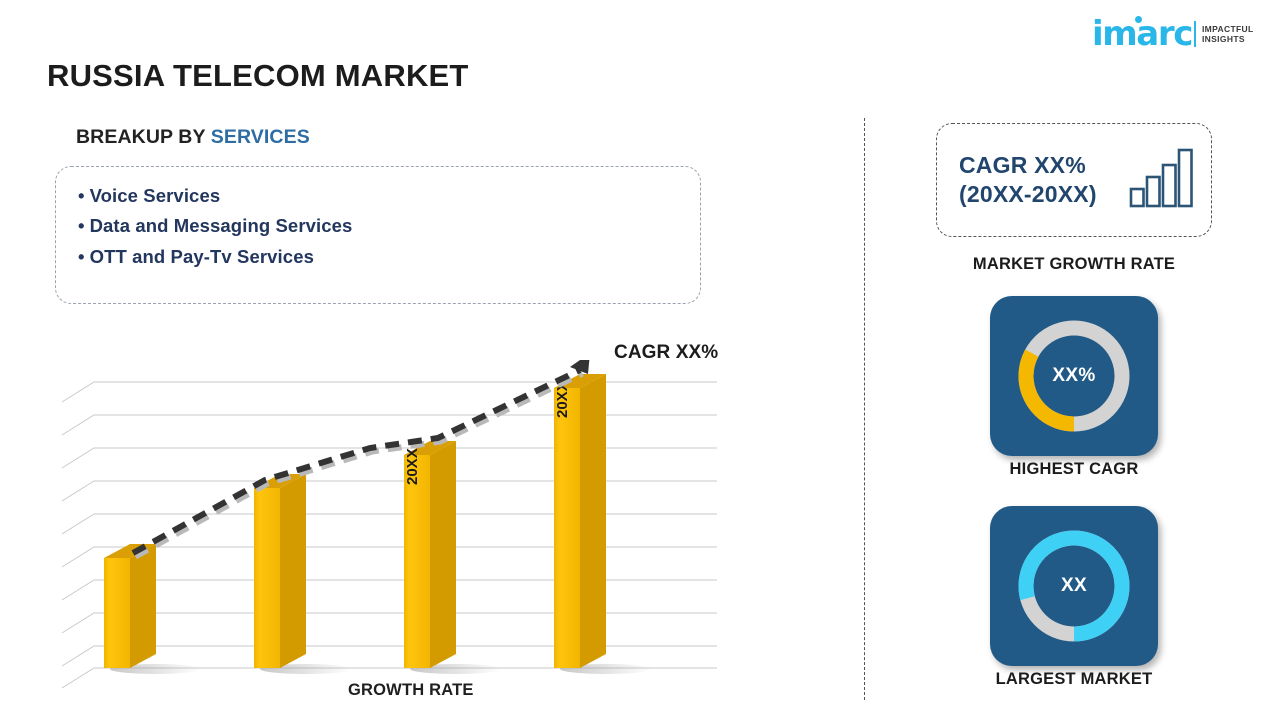 Image resolution: width=1280 pixels, height=720 pixels. I want to click on logo-dot-icon, so click(1138, 19).